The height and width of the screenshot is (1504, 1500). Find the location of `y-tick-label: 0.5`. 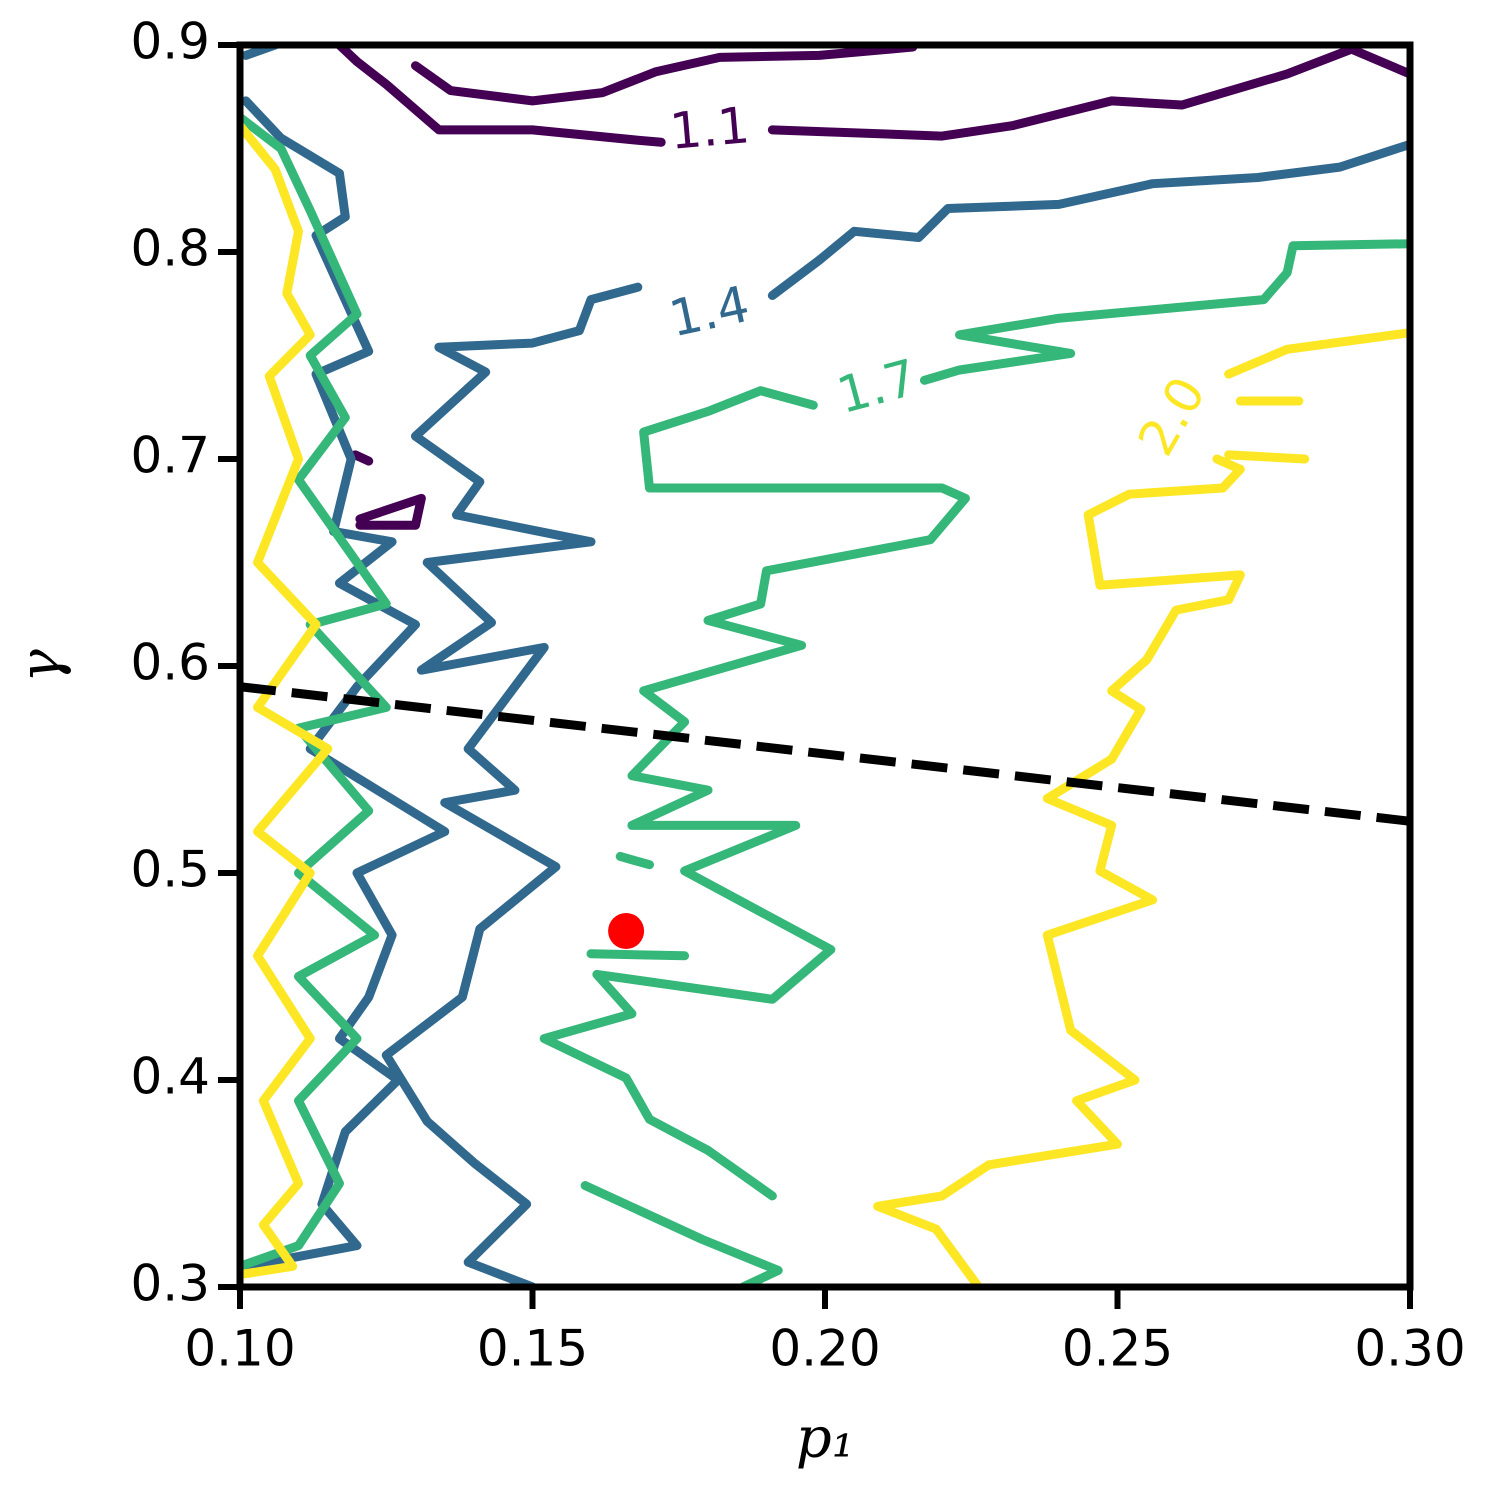

y-tick-label: 0.5 is located at coordinates (170, 870).